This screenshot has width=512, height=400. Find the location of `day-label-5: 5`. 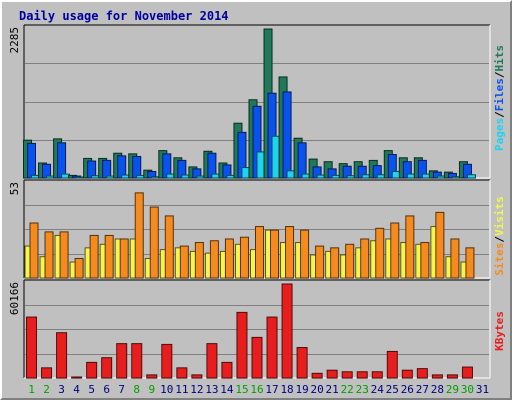

day-label-5: 5 is located at coordinates (91, 389).